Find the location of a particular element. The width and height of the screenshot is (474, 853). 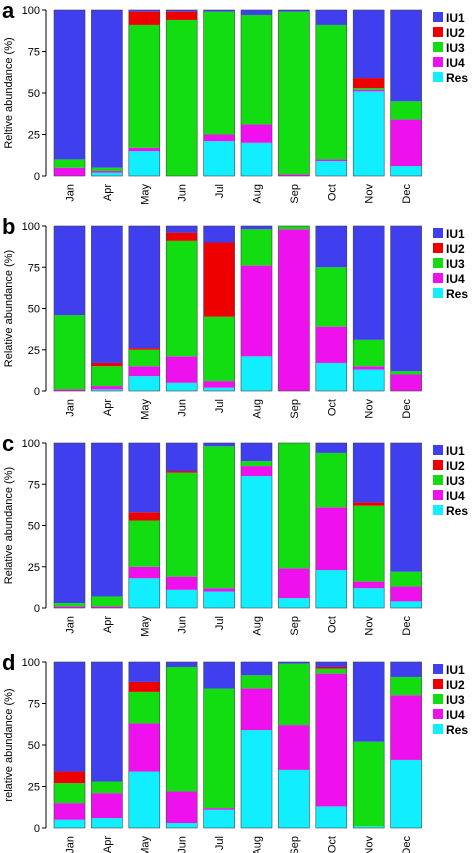

bar-segment-res-jul is located at coordinates (219, 158).